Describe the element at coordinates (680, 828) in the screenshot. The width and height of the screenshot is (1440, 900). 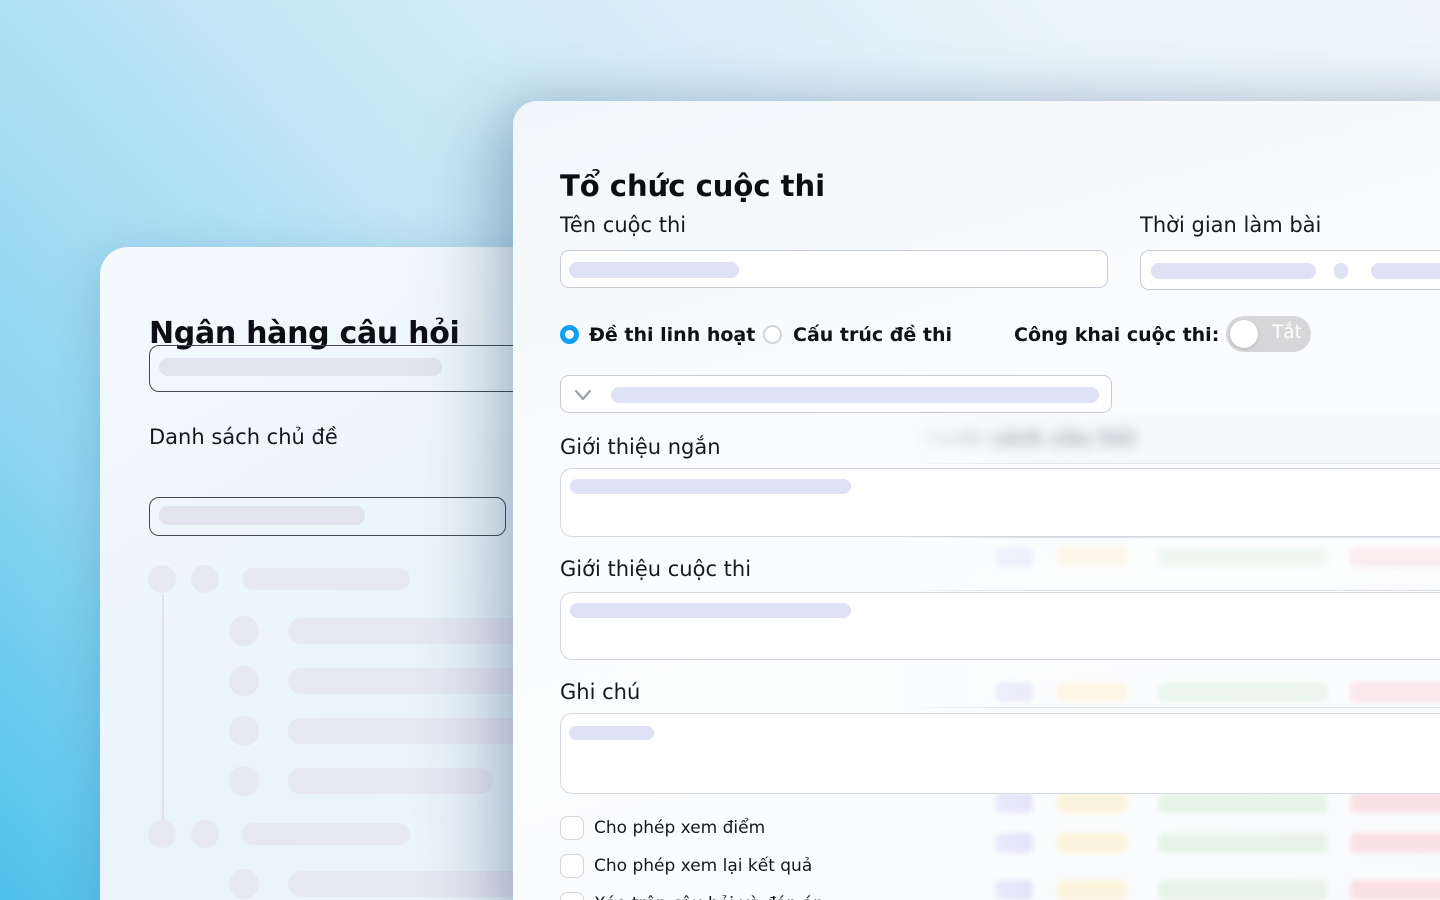
I see `checkbox-view-score-label: Cho phép xem điểm` at that location.